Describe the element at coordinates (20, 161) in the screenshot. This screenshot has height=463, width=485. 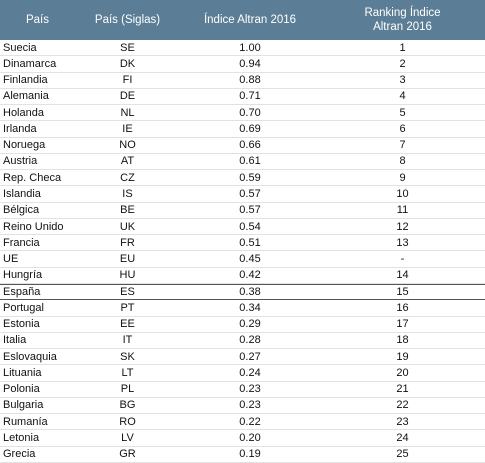
I see `table-cell: Austria` at that location.